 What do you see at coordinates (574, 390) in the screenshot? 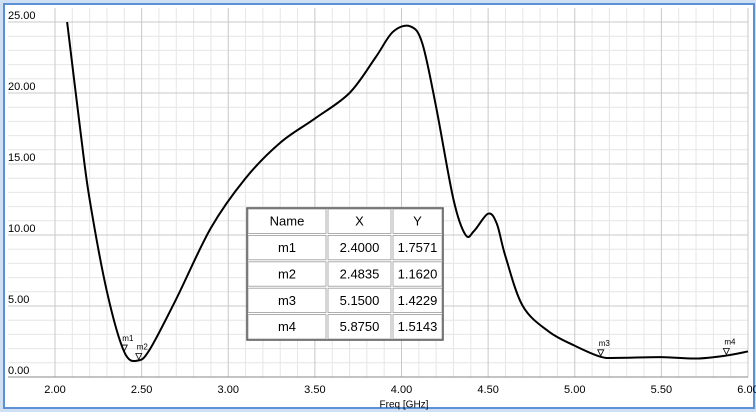
I see `x-tick-label: 5.00` at bounding box center [574, 390].